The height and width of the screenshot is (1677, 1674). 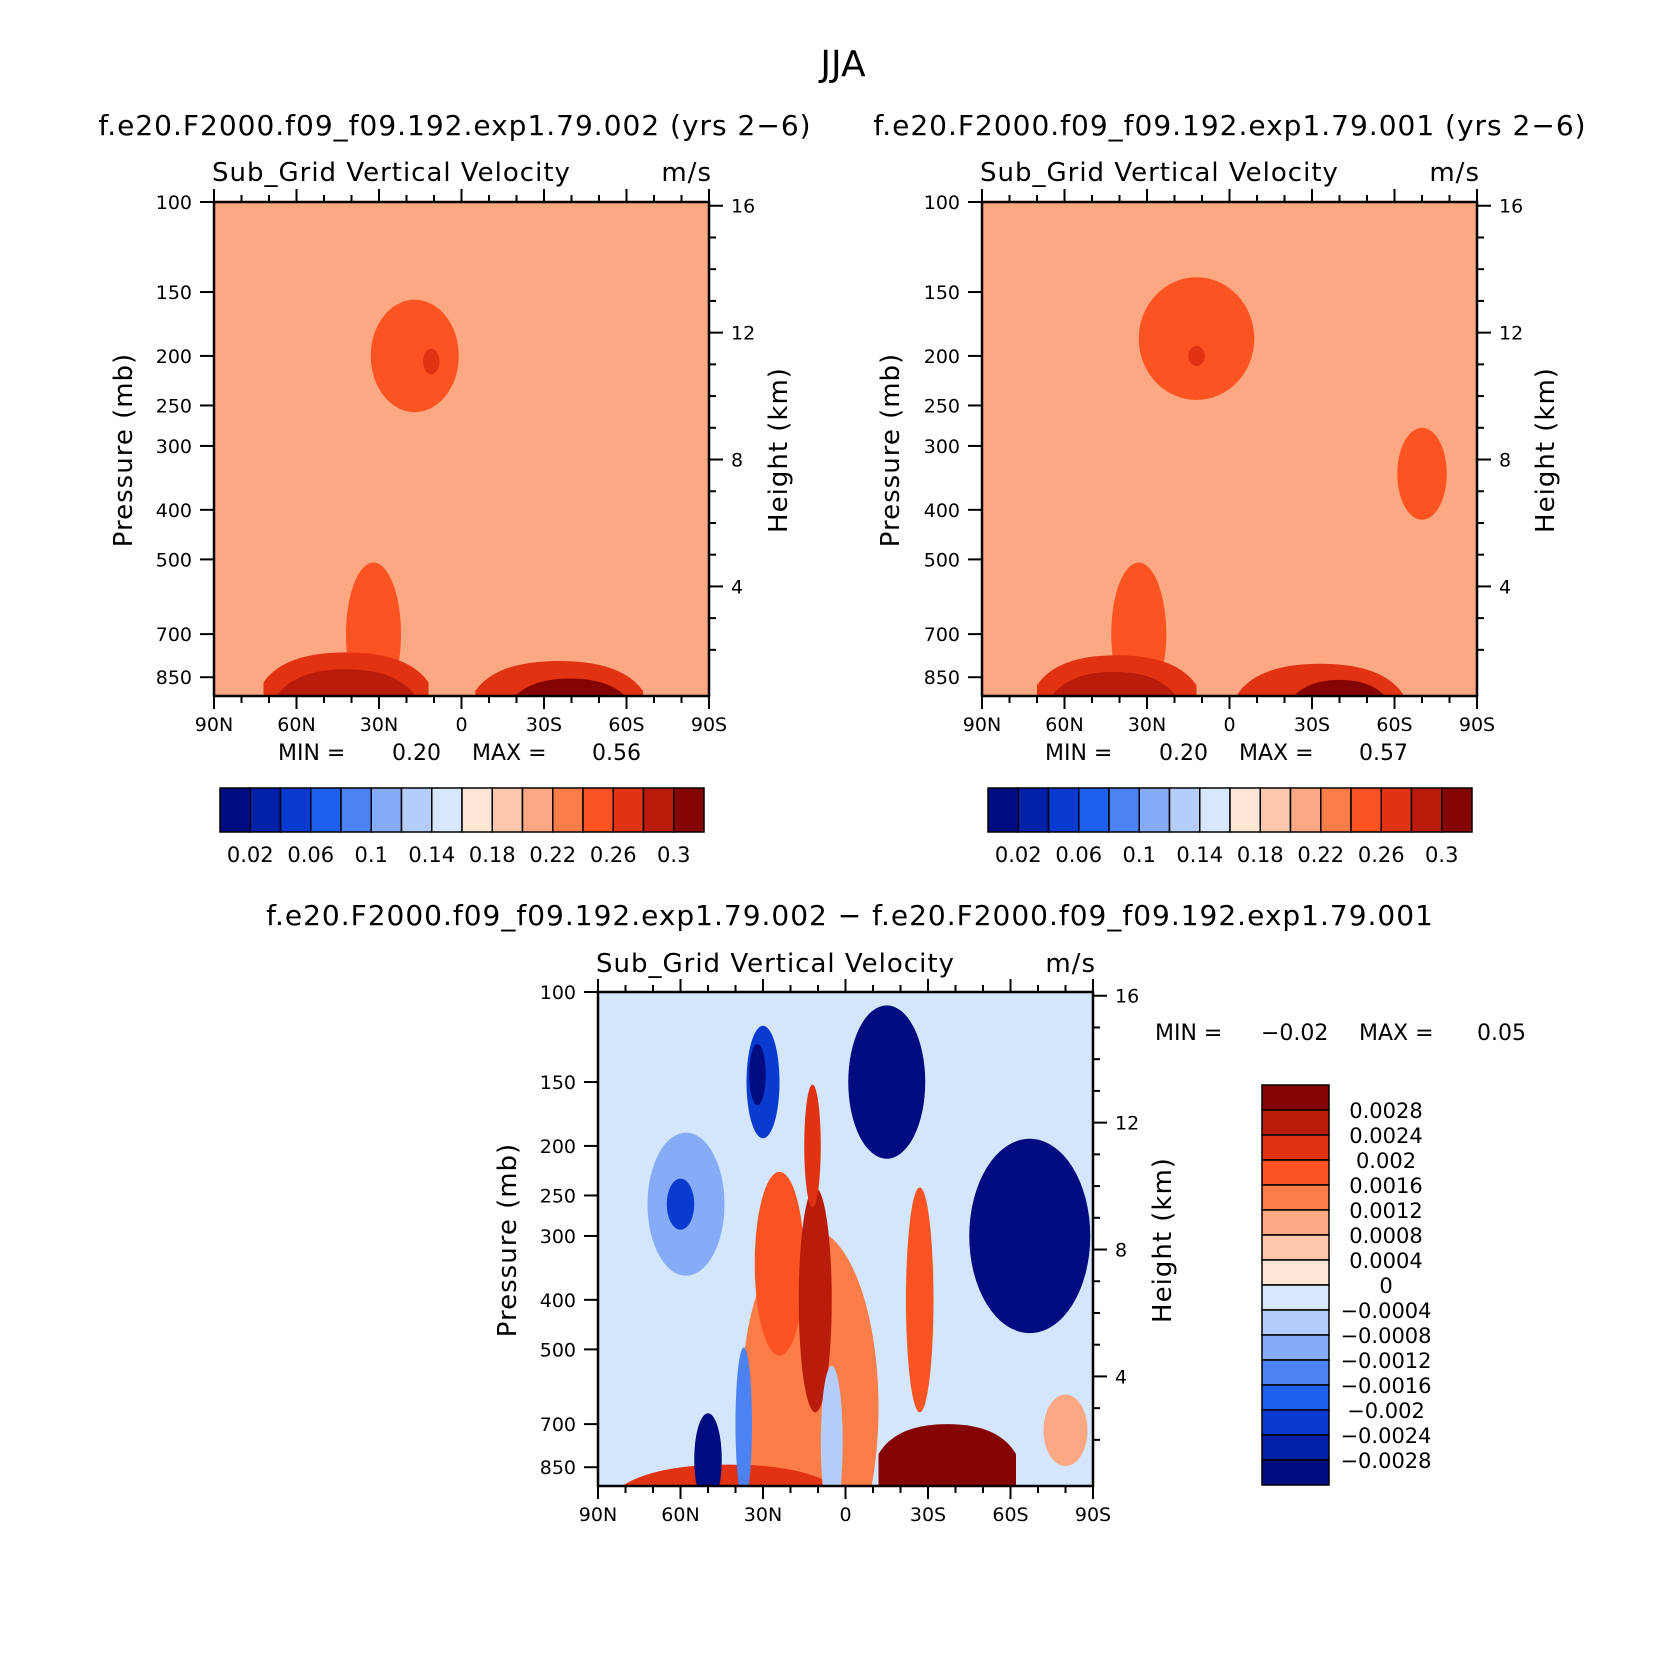 I want to click on y-tick-label: 400, so click(x=174, y=511).